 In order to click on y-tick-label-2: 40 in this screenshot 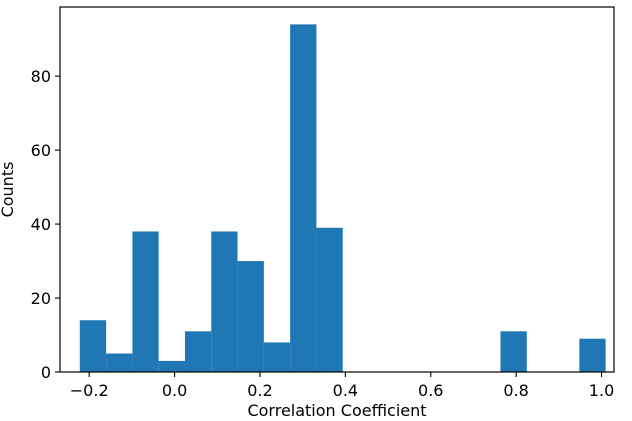, I will do `click(41, 224)`.